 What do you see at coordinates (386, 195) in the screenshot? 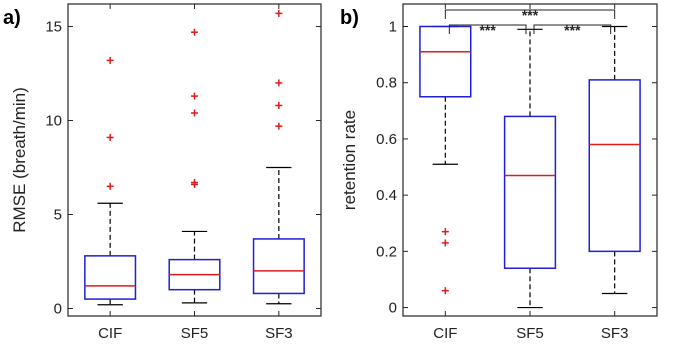
I see `y-tick-label: 0.4` at bounding box center [386, 195].